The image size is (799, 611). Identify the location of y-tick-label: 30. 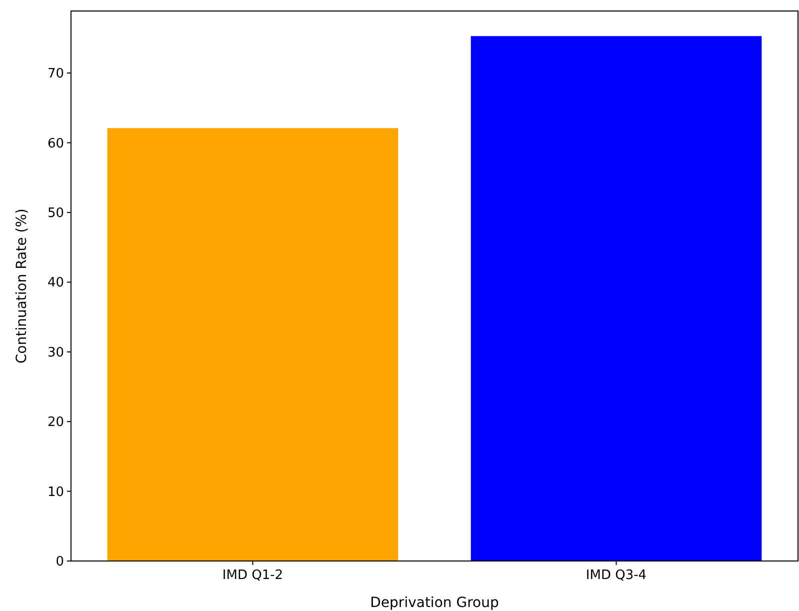
(55, 352).